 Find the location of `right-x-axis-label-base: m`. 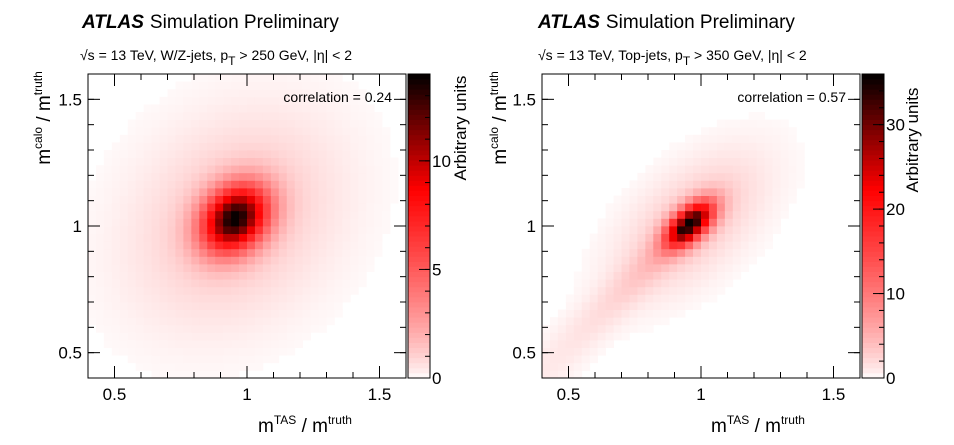

right-x-axis-label-base: m is located at coordinates (719, 426).